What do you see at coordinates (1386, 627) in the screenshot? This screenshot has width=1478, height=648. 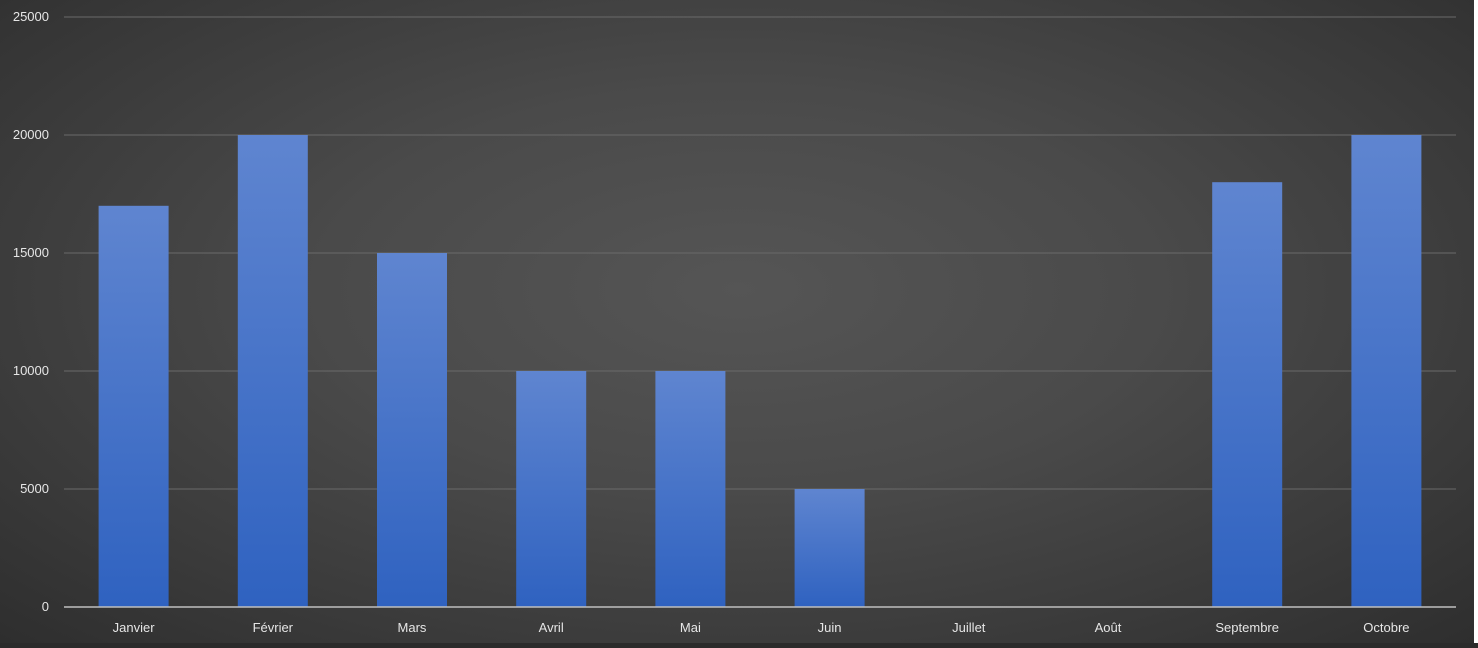 I see `x-tick-label: Octobre` at bounding box center [1386, 627].